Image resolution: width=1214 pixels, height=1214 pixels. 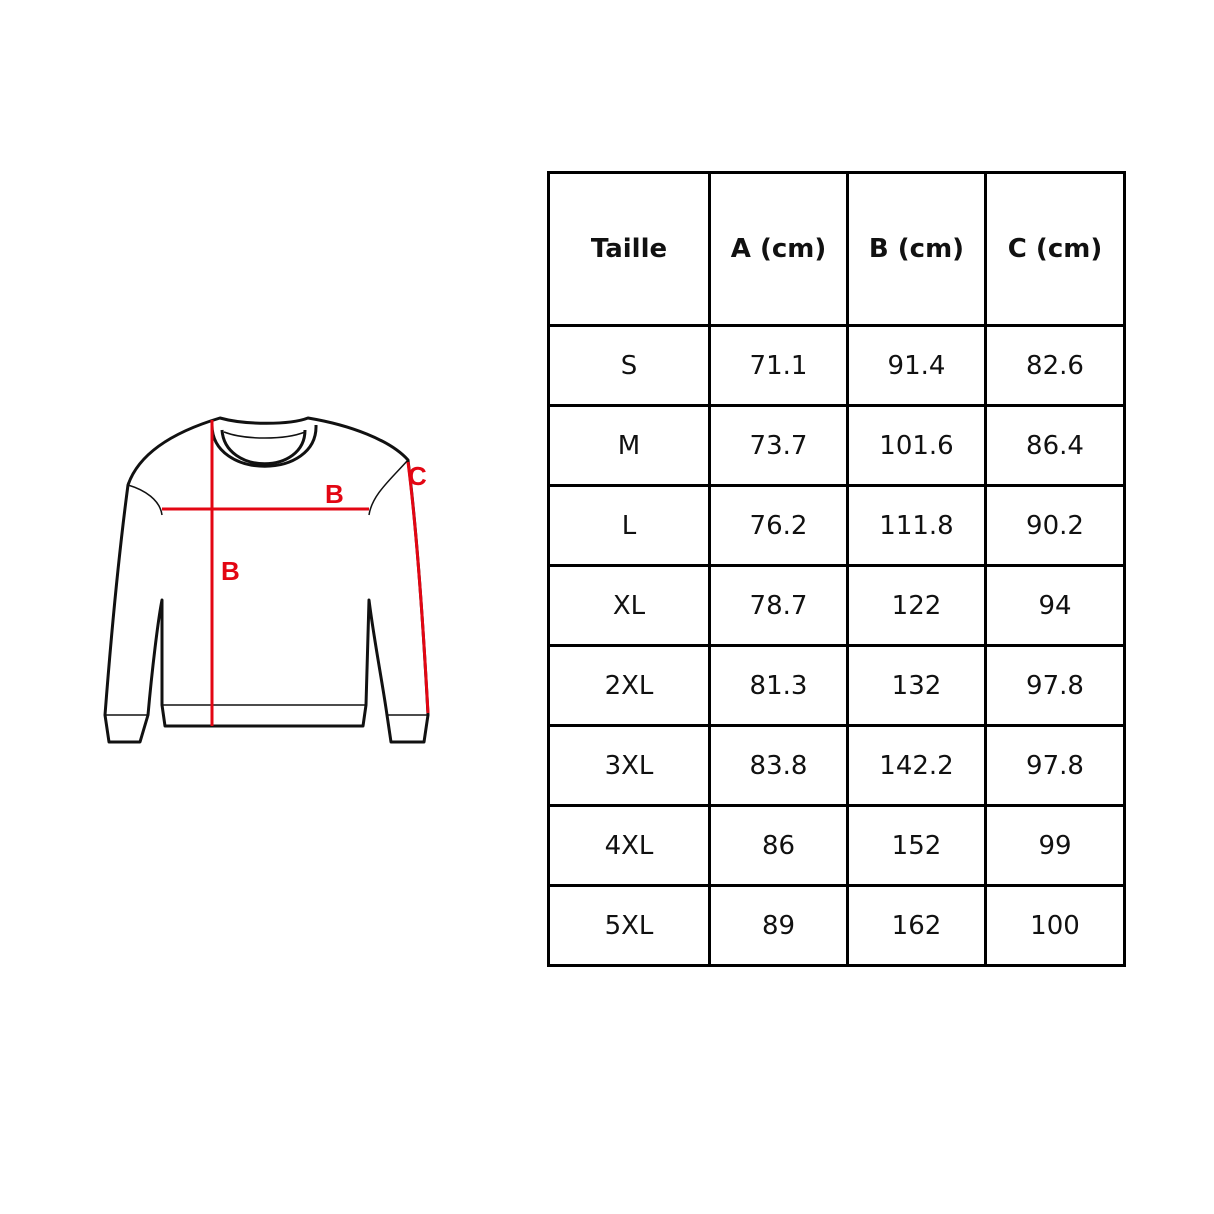 I want to click on header-b: B (cm), so click(x=916, y=249).